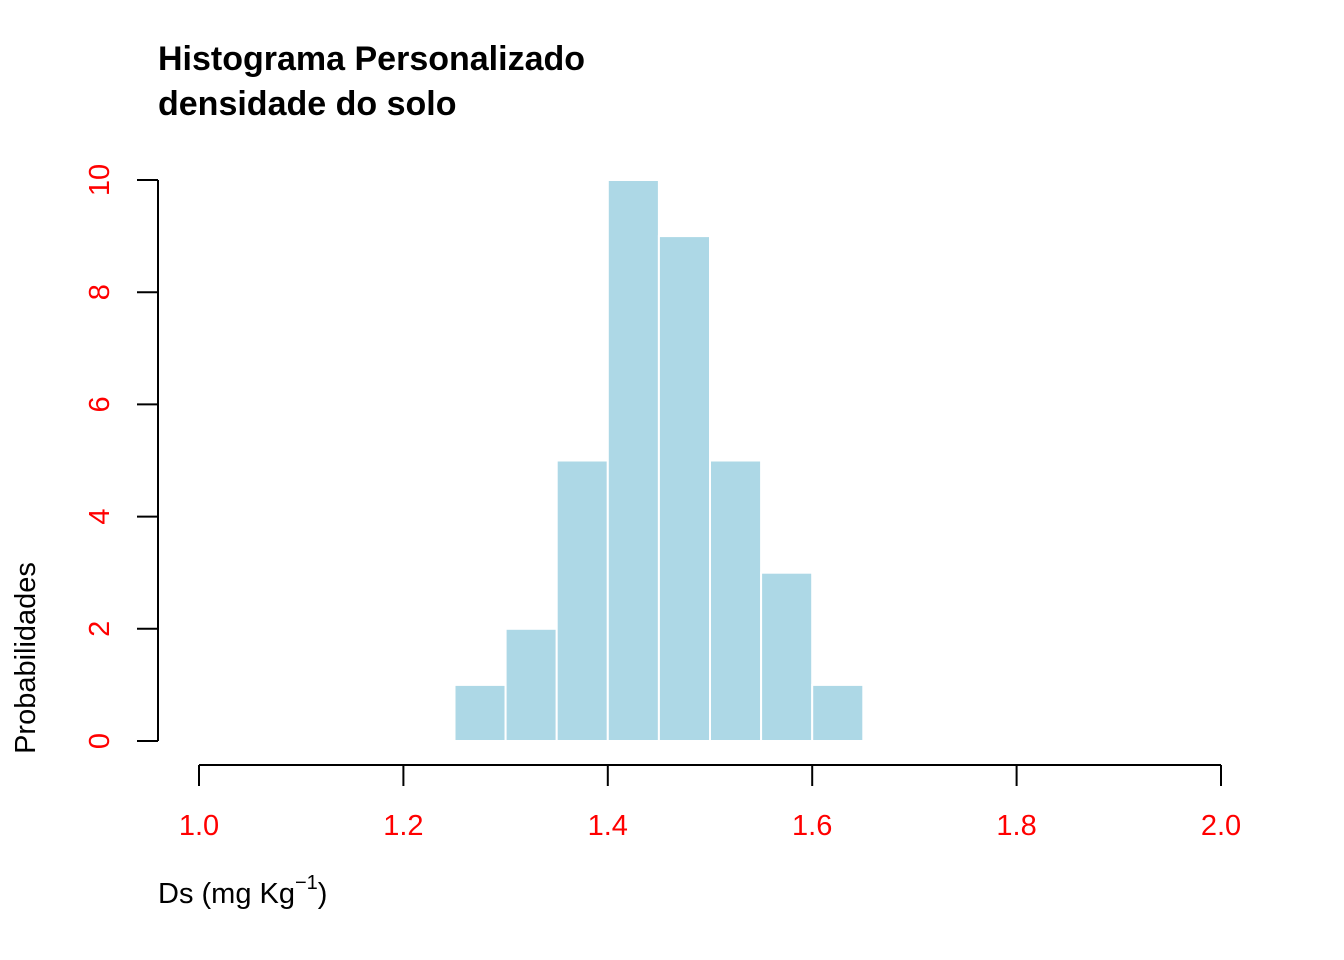 The height and width of the screenshot is (960, 1344). I want to click on y-tick-label-3: 6, so click(100, 404).